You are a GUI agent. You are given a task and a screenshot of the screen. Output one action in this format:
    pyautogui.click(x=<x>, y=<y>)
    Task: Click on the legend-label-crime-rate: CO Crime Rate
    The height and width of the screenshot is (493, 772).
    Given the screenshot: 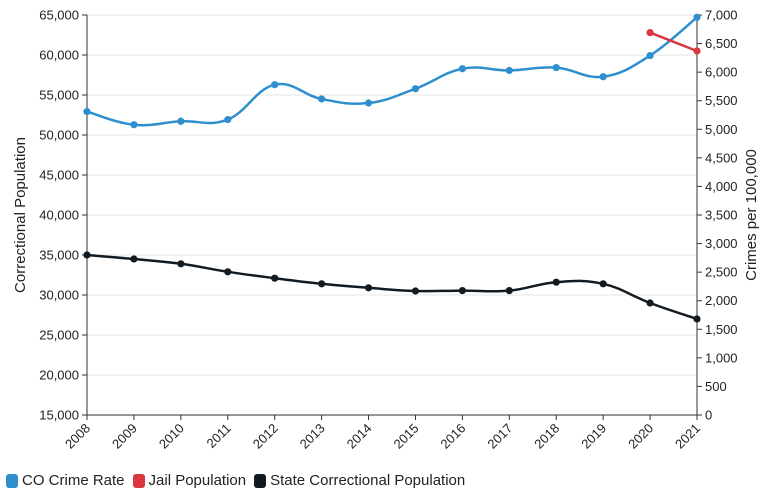 What is the action you would take?
    pyautogui.click(x=73, y=480)
    